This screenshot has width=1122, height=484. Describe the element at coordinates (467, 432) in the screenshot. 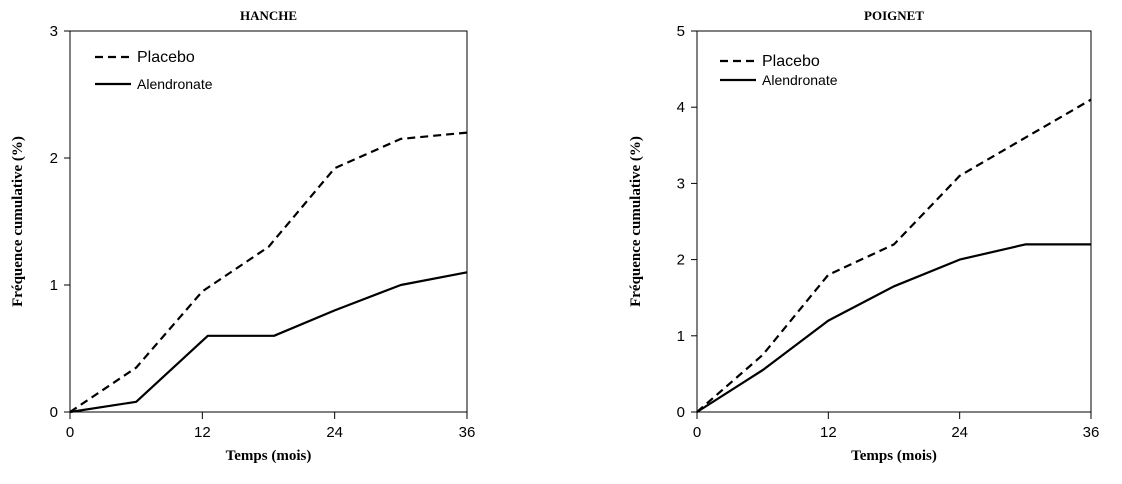

I see `panel-1-x-tick-label: 36` at that location.